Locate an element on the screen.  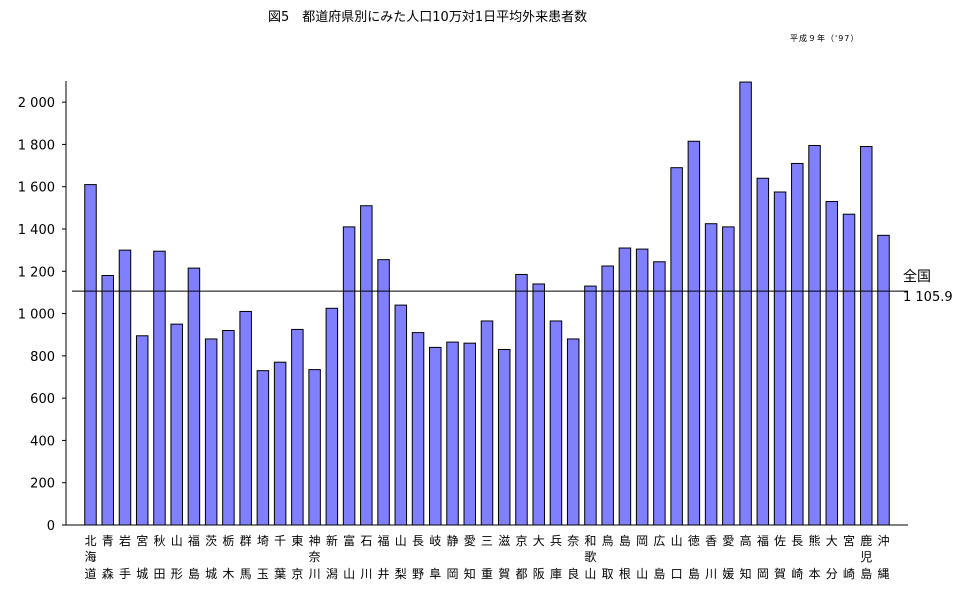
category-label: 北海道 is located at coordinates (90, 557).